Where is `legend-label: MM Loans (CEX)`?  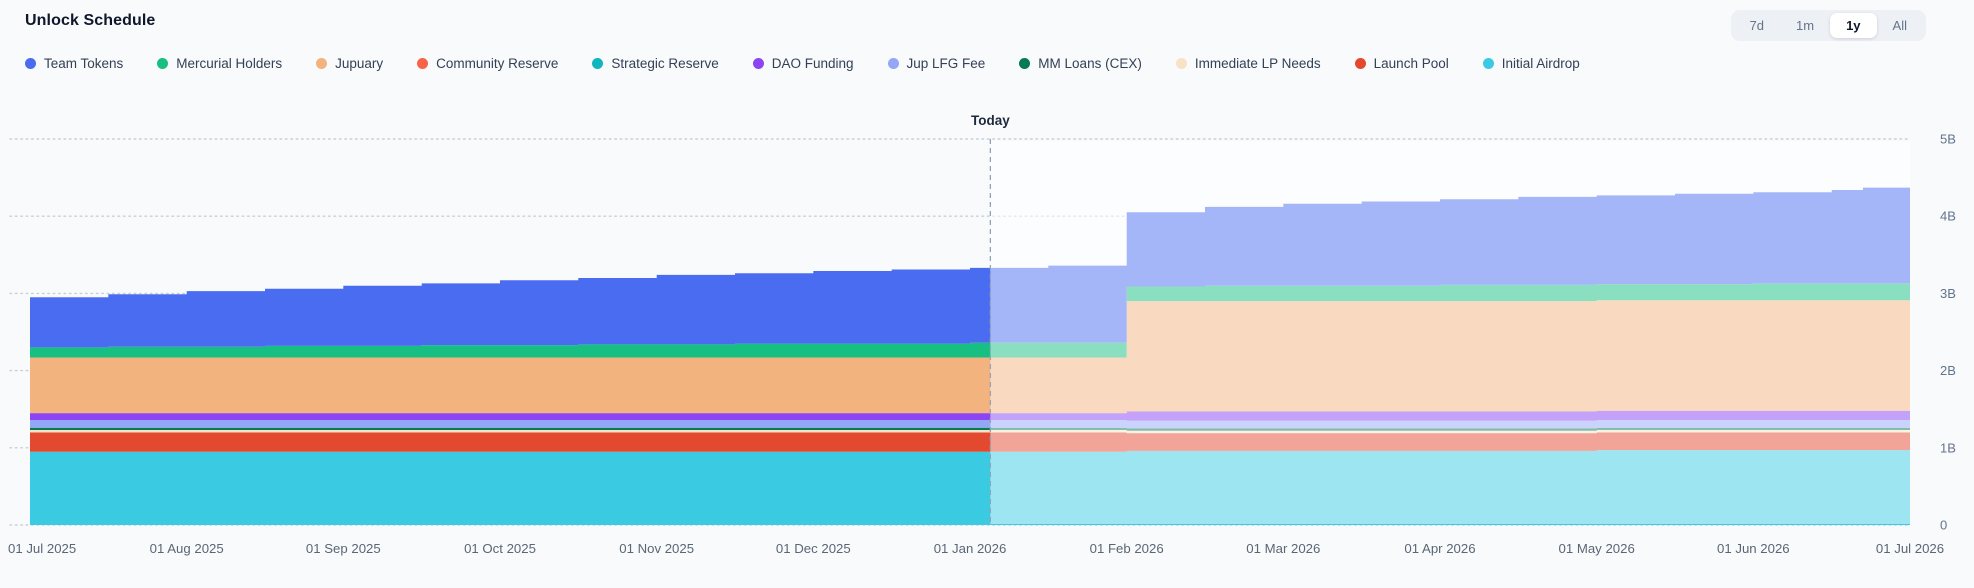 legend-label: MM Loans (CEX) is located at coordinates (1090, 63).